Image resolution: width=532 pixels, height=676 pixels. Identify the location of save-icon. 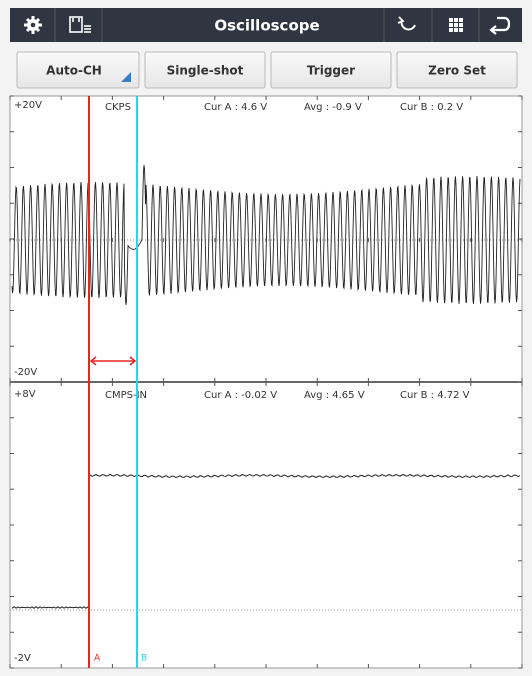
(80, 24).